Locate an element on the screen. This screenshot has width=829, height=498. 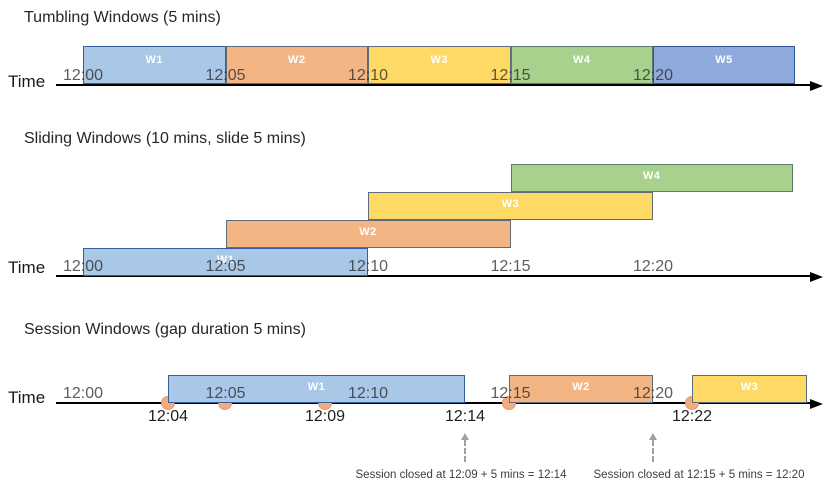
window-bar-tumbling-w5: W5 is located at coordinates (724, 65).